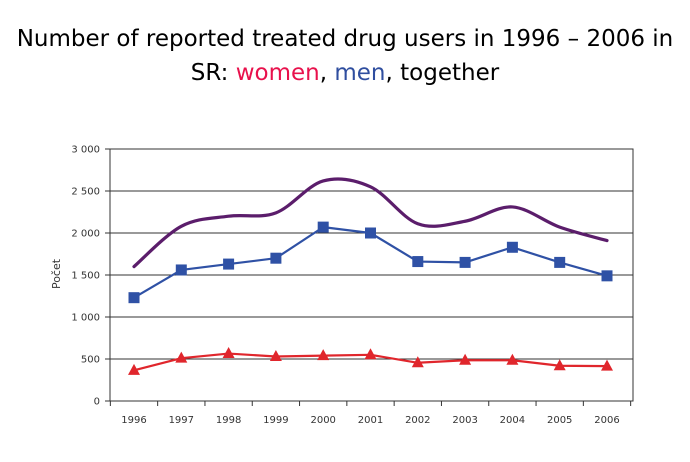  Describe the element at coordinates (450, 73) in the screenshot. I see `title-together-word: together` at that location.